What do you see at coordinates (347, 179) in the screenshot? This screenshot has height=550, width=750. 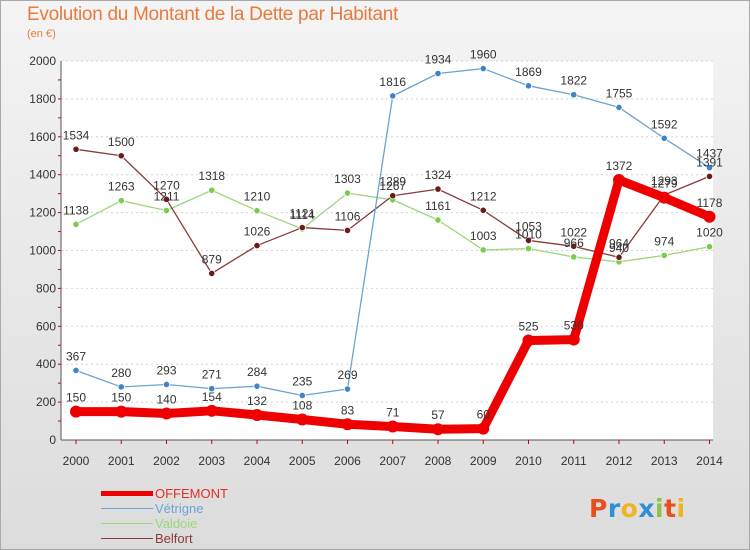 I see `data-label: 1303` at bounding box center [347, 179].